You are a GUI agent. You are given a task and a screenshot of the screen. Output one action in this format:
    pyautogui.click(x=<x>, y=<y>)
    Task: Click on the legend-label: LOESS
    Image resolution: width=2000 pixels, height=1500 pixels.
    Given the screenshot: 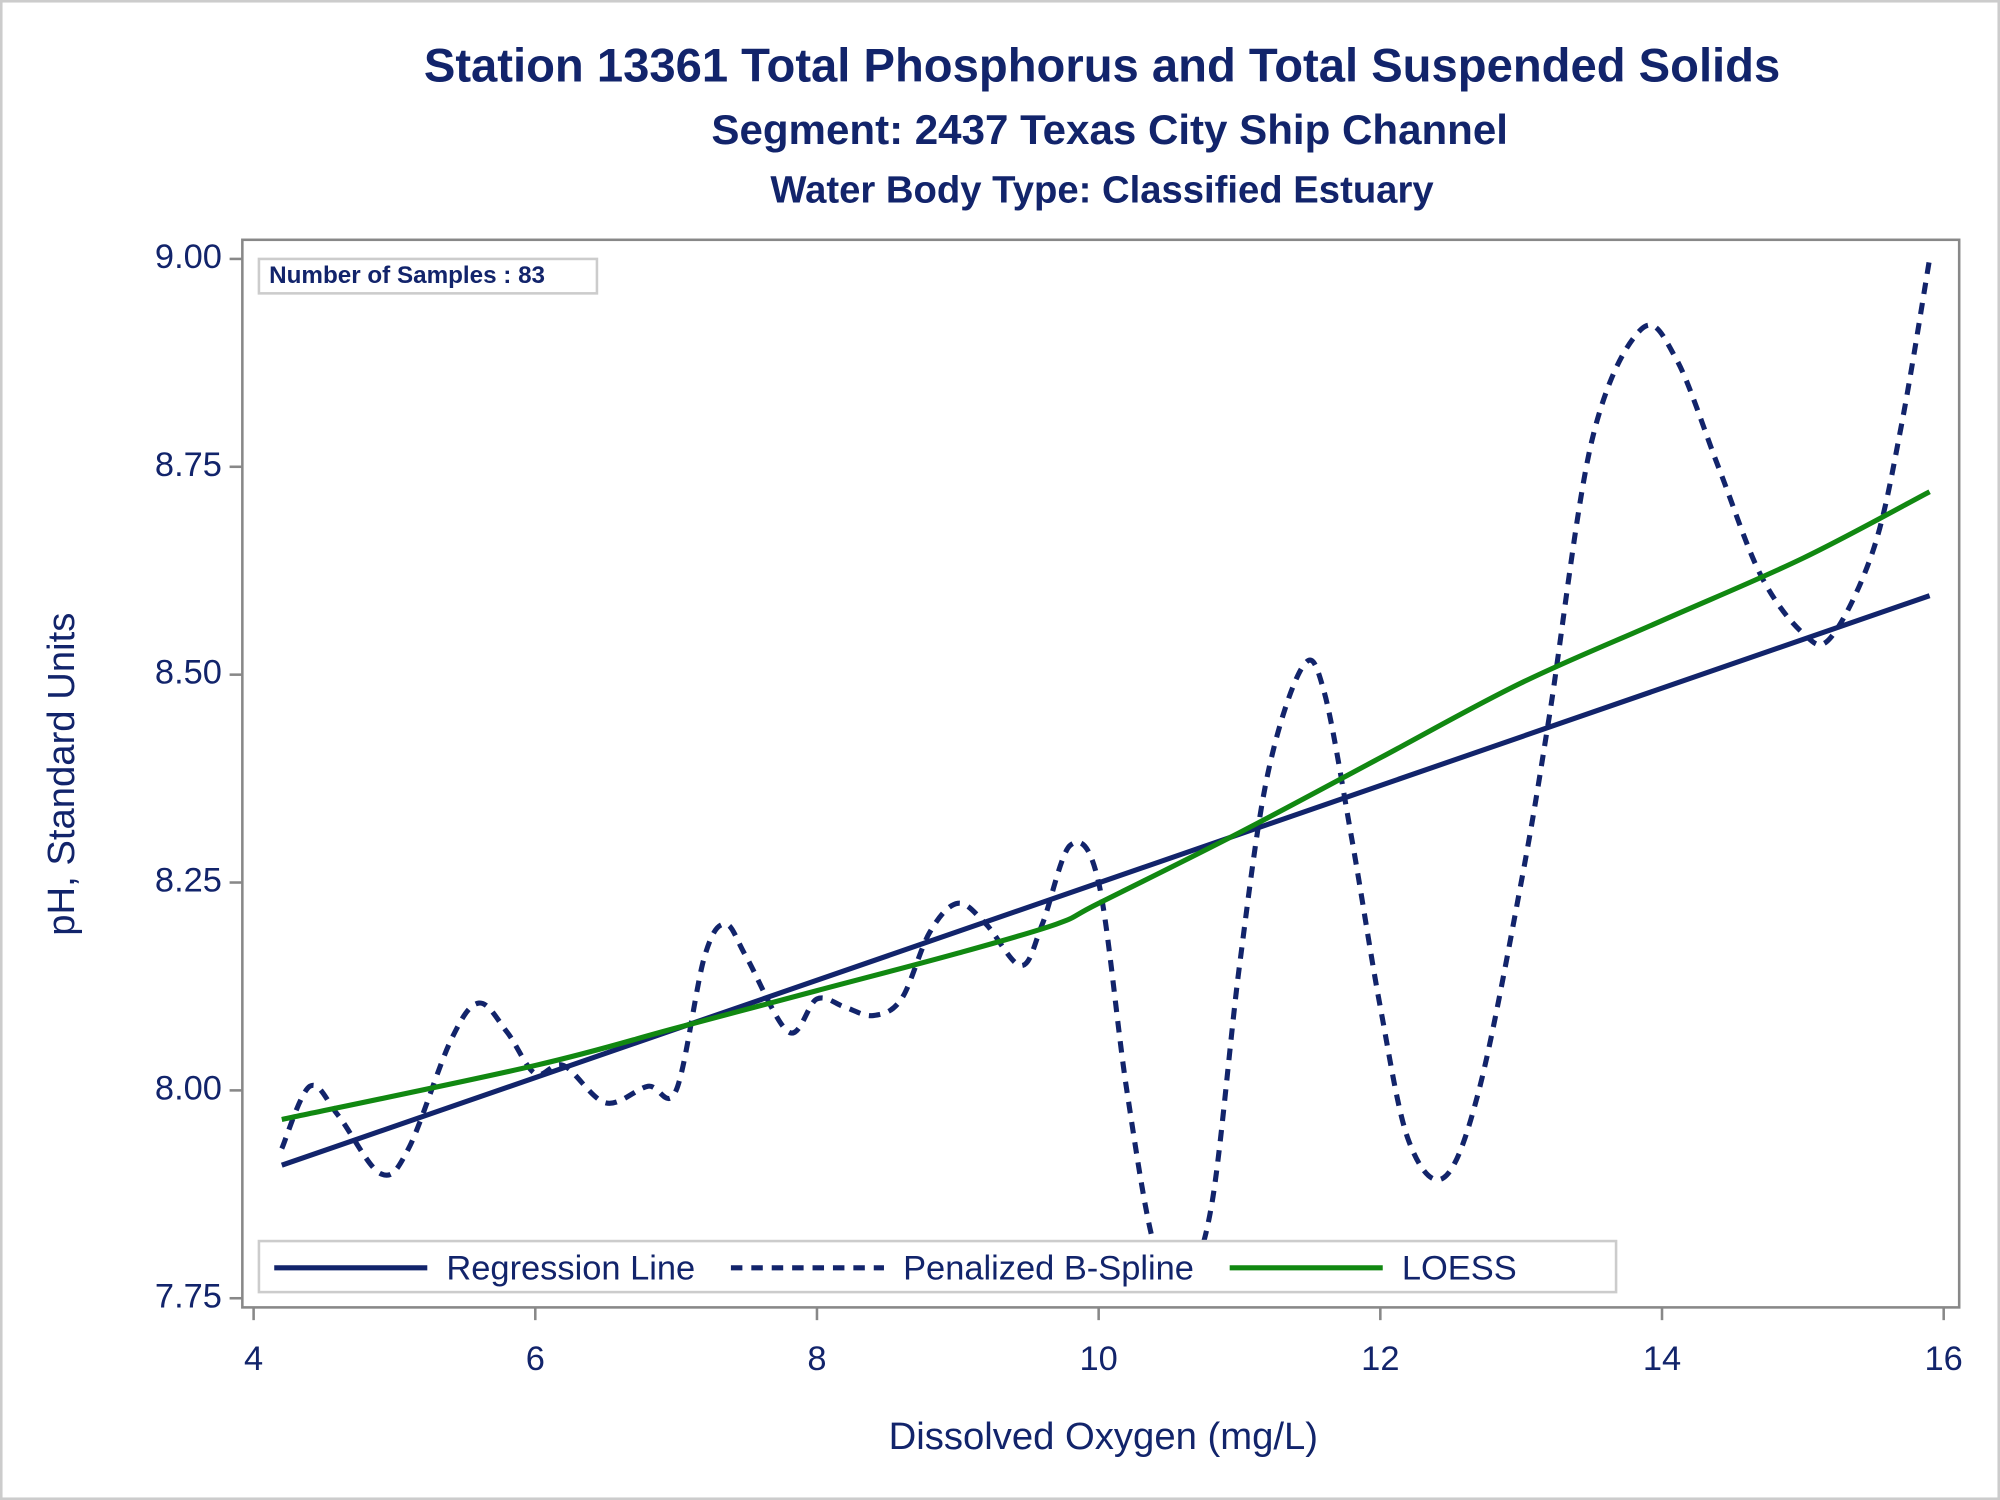 What is the action you would take?
    pyautogui.click(x=1459, y=1269)
    